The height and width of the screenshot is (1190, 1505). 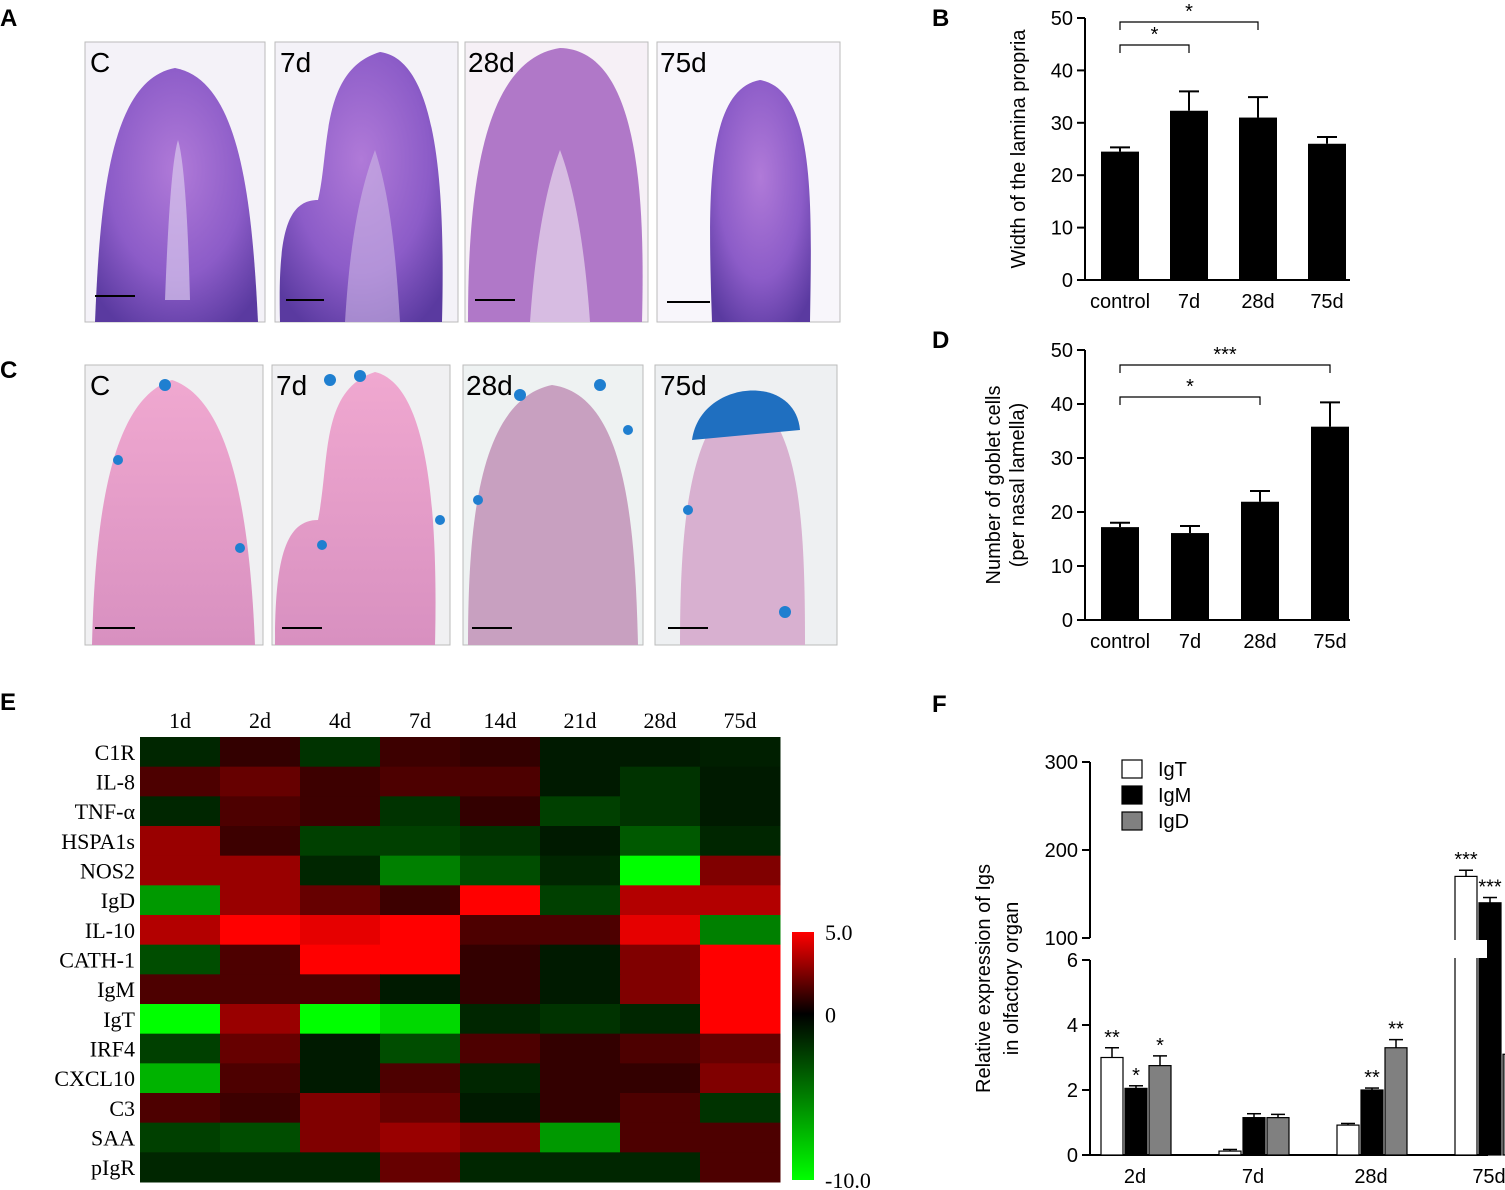 What do you see at coordinates (113, 1167) in the screenshot?
I see `row-label: pIgR` at bounding box center [113, 1167].